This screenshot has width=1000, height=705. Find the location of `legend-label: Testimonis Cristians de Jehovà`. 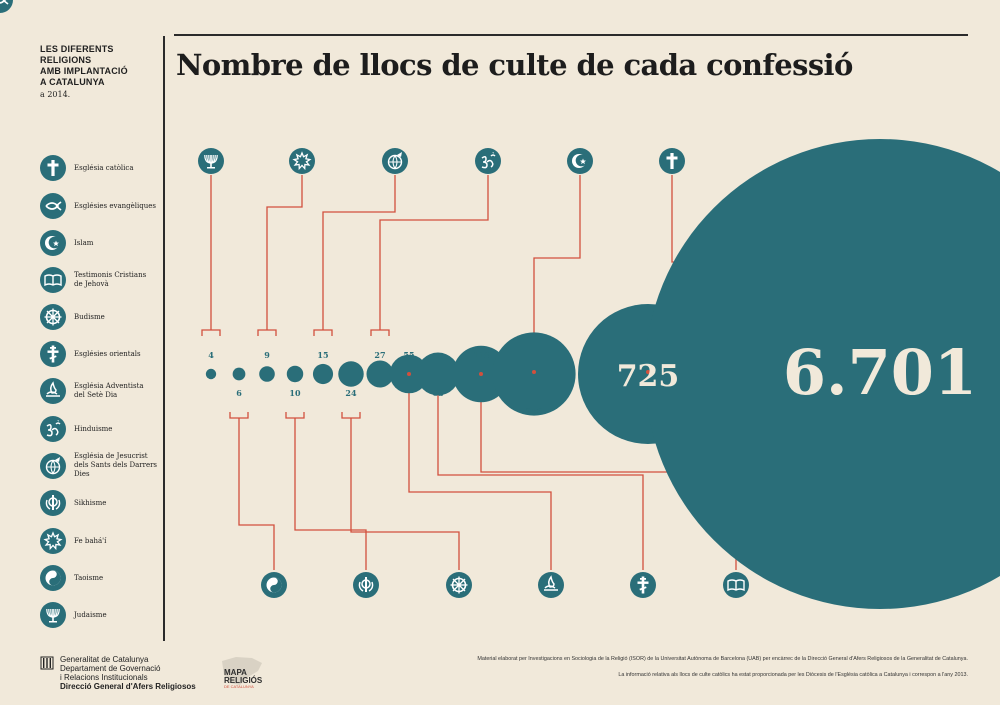

legend-label: Testimonis Cristians de Jehovà is located at coordinates (110, 279).